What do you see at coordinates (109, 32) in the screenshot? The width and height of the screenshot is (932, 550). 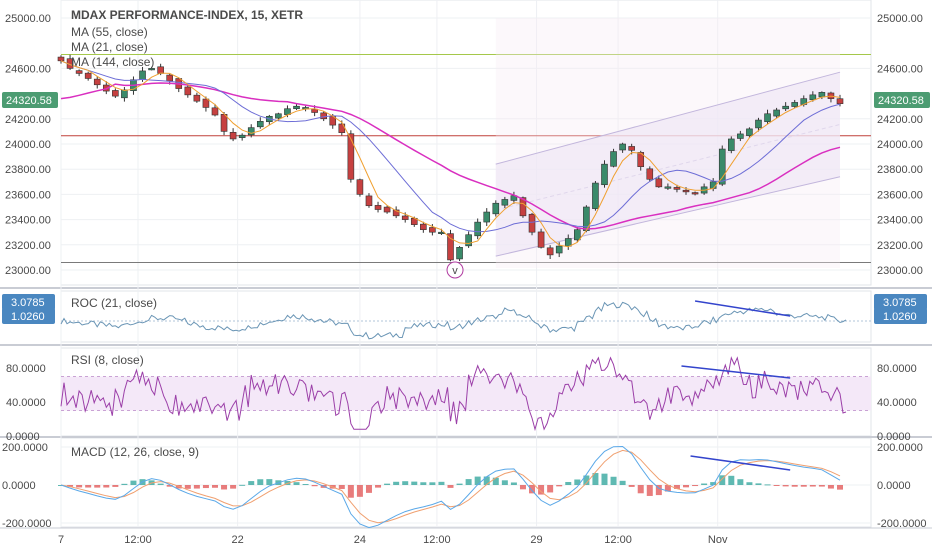 I see `study-ma55-label: MA (55, close)` at bounding box center [109, 32].